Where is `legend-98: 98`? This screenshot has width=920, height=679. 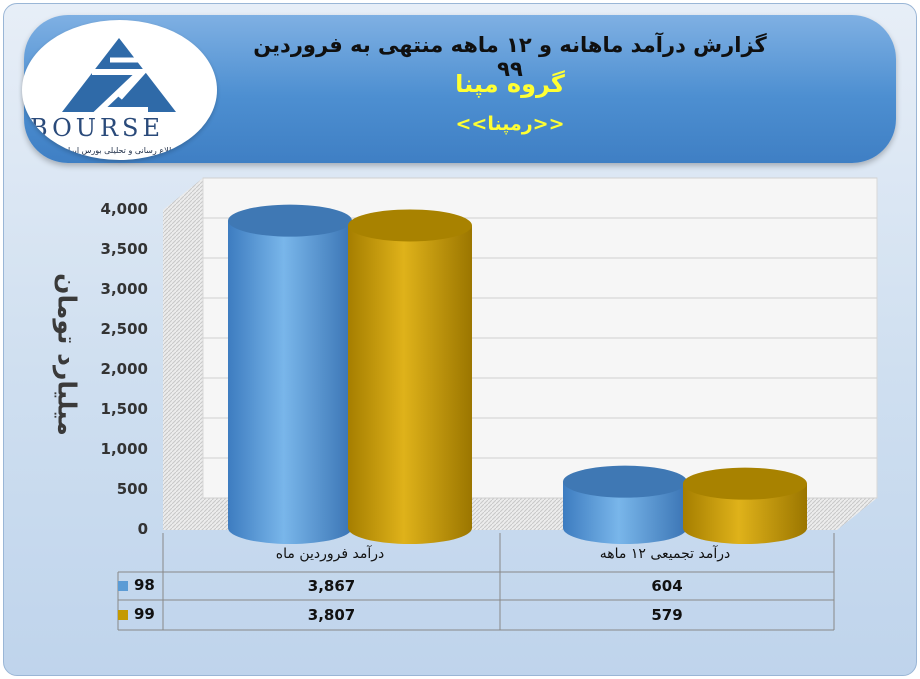
legend-98: 98 is located at coordinates (143, 585).